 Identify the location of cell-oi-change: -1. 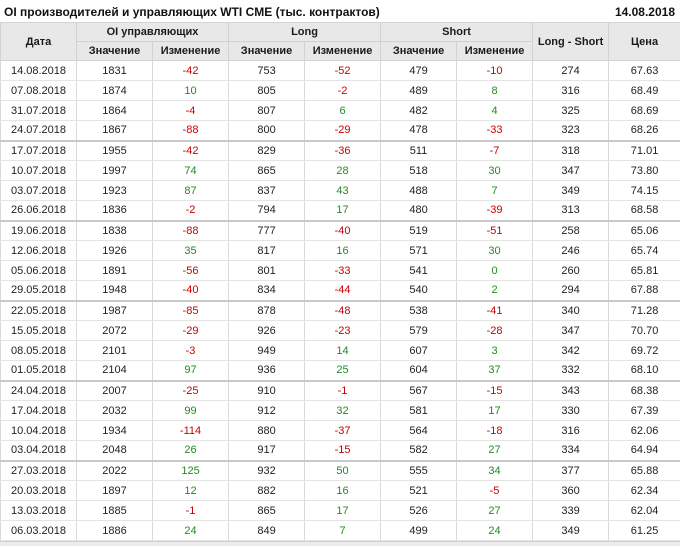
(190, 510).